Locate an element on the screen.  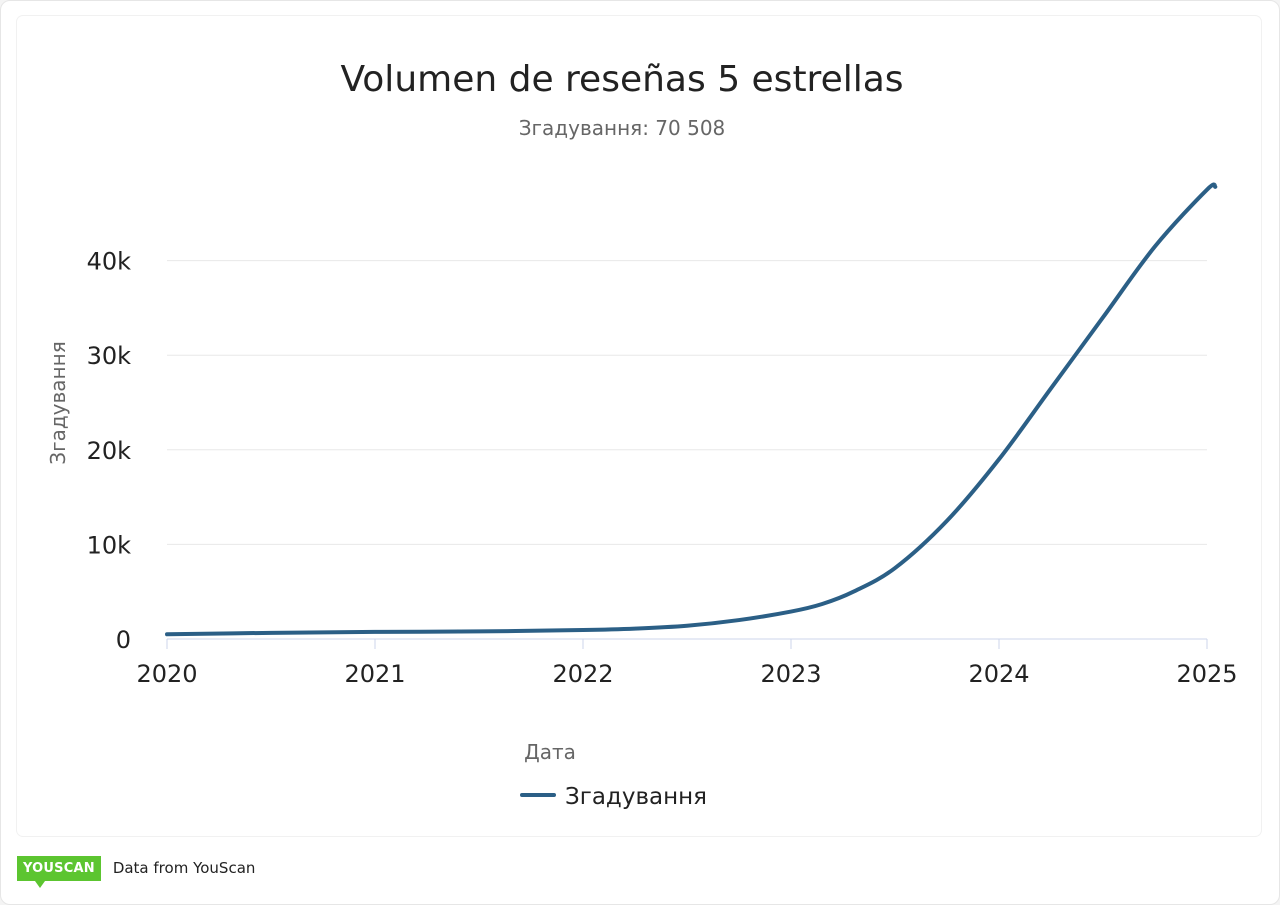
legend-label: Згадування is located at coordinates (636, 797).